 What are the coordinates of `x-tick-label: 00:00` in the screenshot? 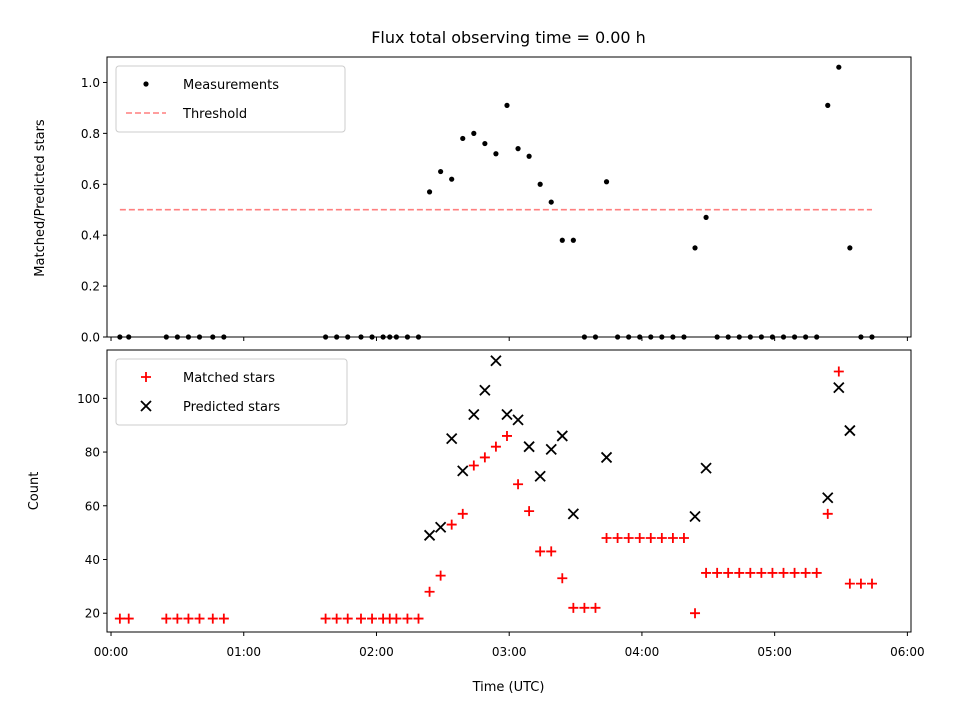 It's located at (111, 652).